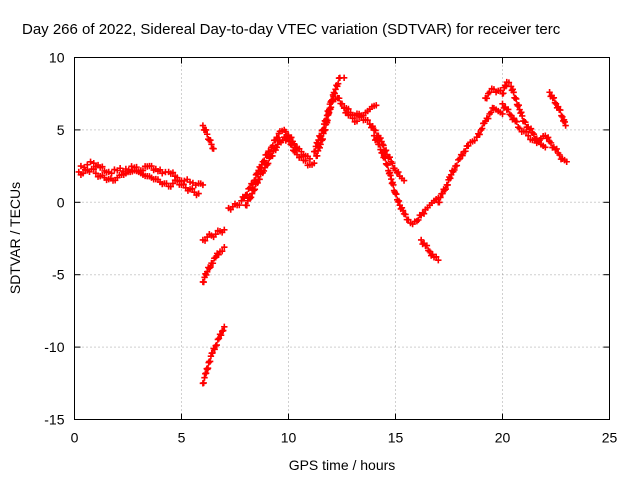 This screenshot has width=640, height=480. I want to click on x-tick-label: 15, so click(396, 438).